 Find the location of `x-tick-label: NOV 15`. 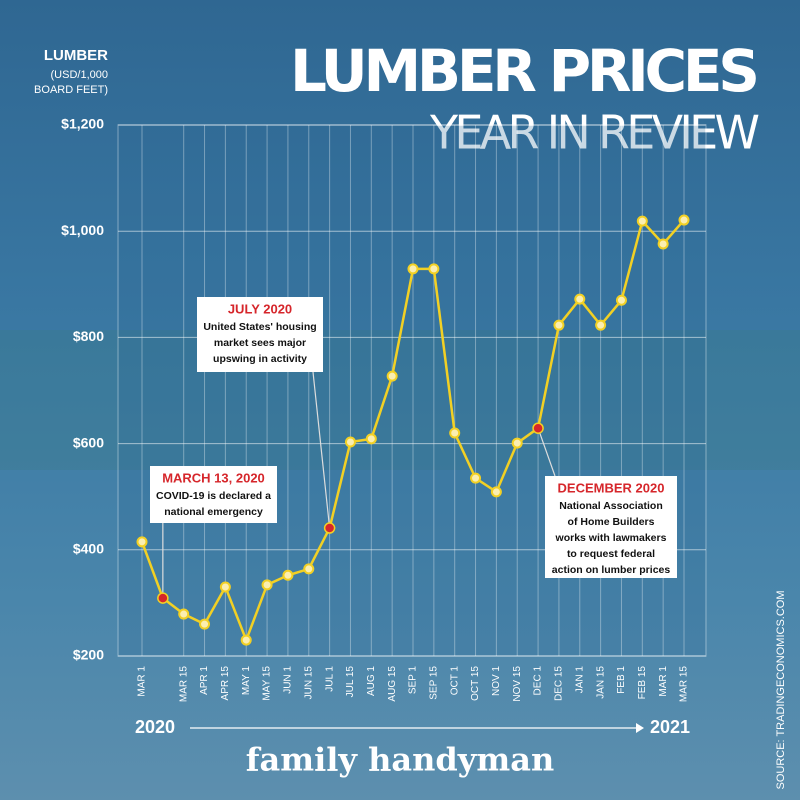

x-tick-label: NOV 15 is located at coordinates (517, 684).